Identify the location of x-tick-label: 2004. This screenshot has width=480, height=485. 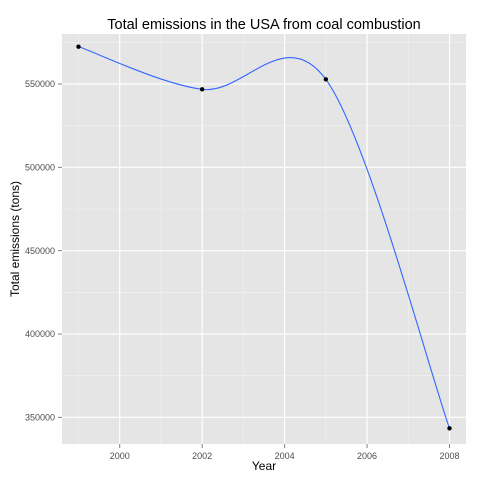
(285, 456).